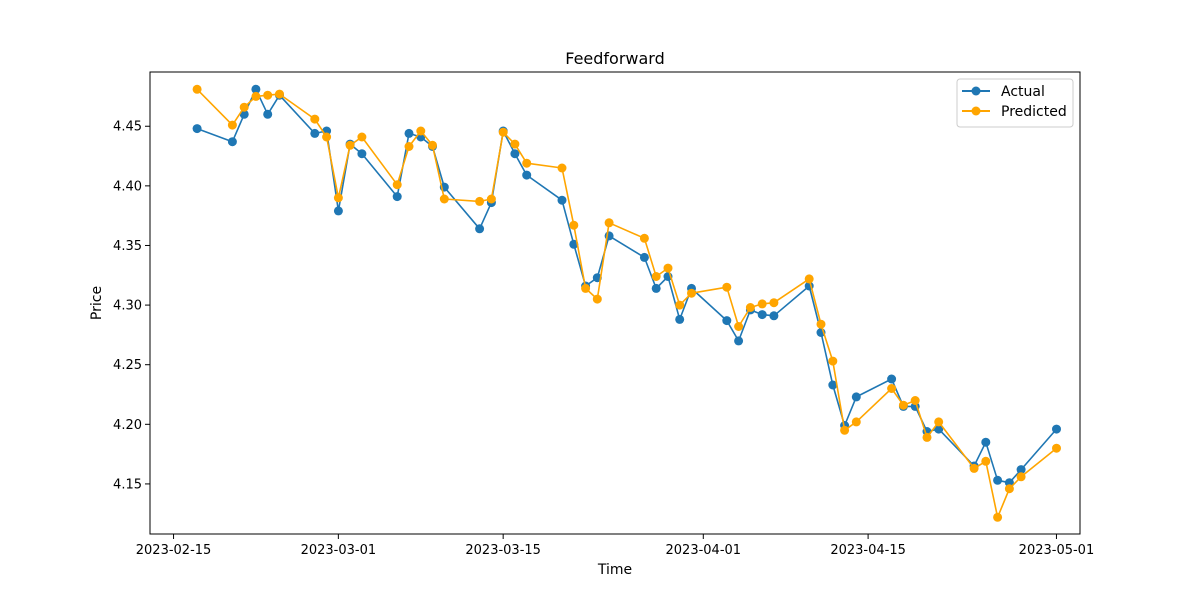 The height and width of the screenshot is (600, 1200). Describe the element at coordinates (1023, 92) in the screenshot. I see `legend-label-actual: Actual` at that location.